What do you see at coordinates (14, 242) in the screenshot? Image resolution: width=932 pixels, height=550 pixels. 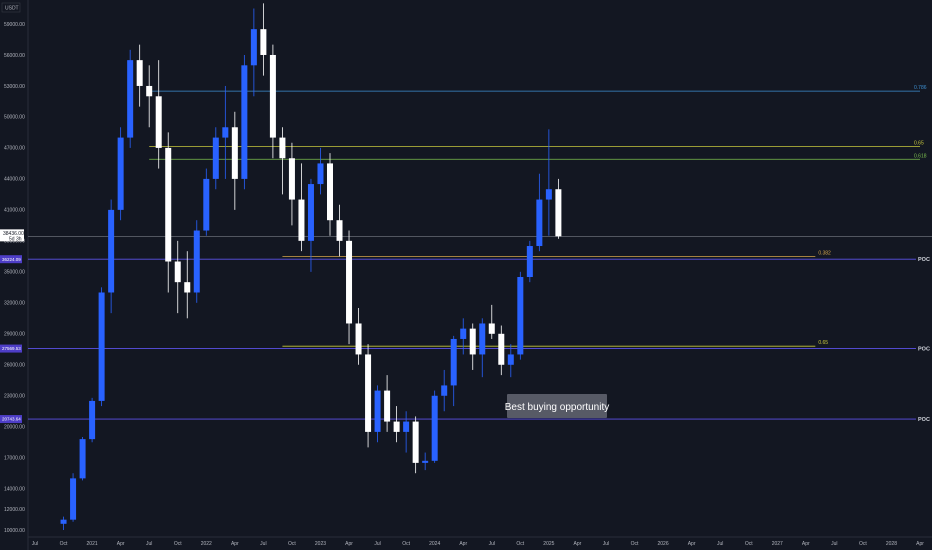 I see `price-tick-label: 38000.00` at bounding box center [14, 242].